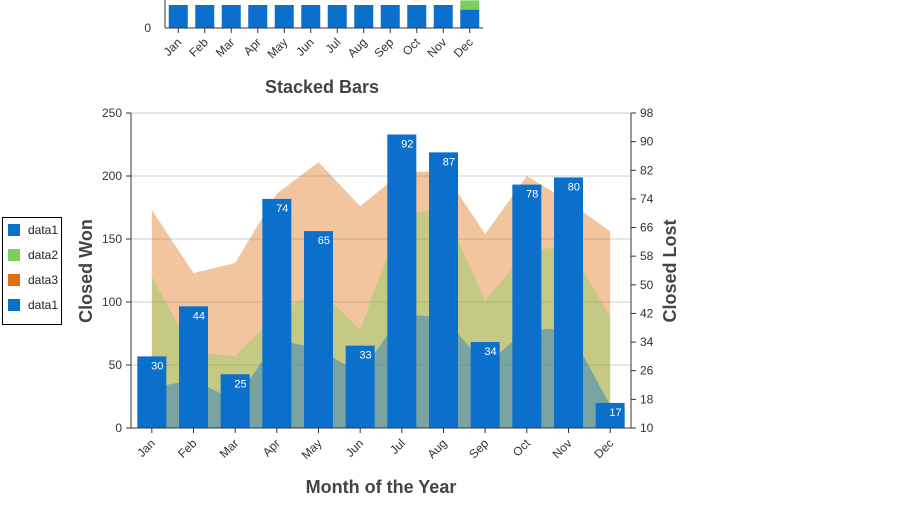 This screenshot has width=907, height=508. I want to click on y-tick-label: 50, so click(116, 365).